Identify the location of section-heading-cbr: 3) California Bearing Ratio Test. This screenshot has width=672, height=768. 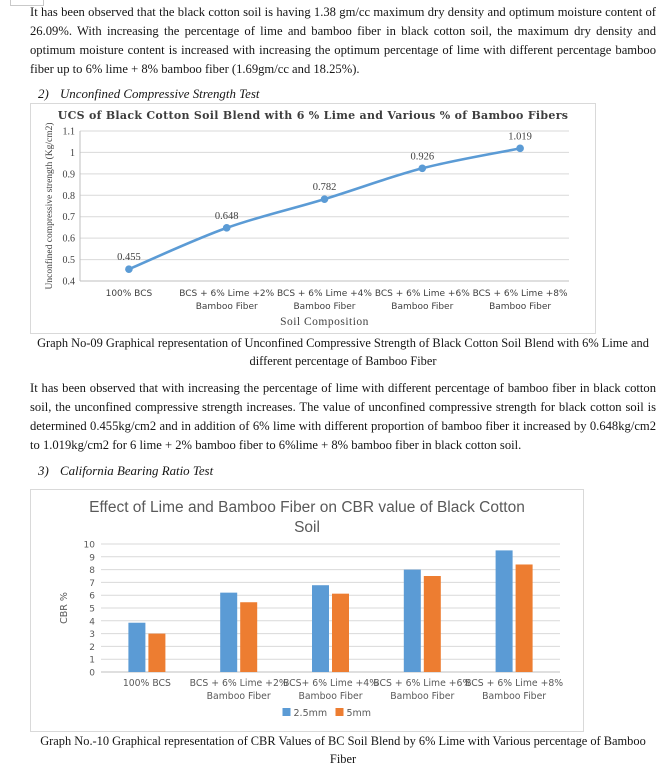
(347, 471).